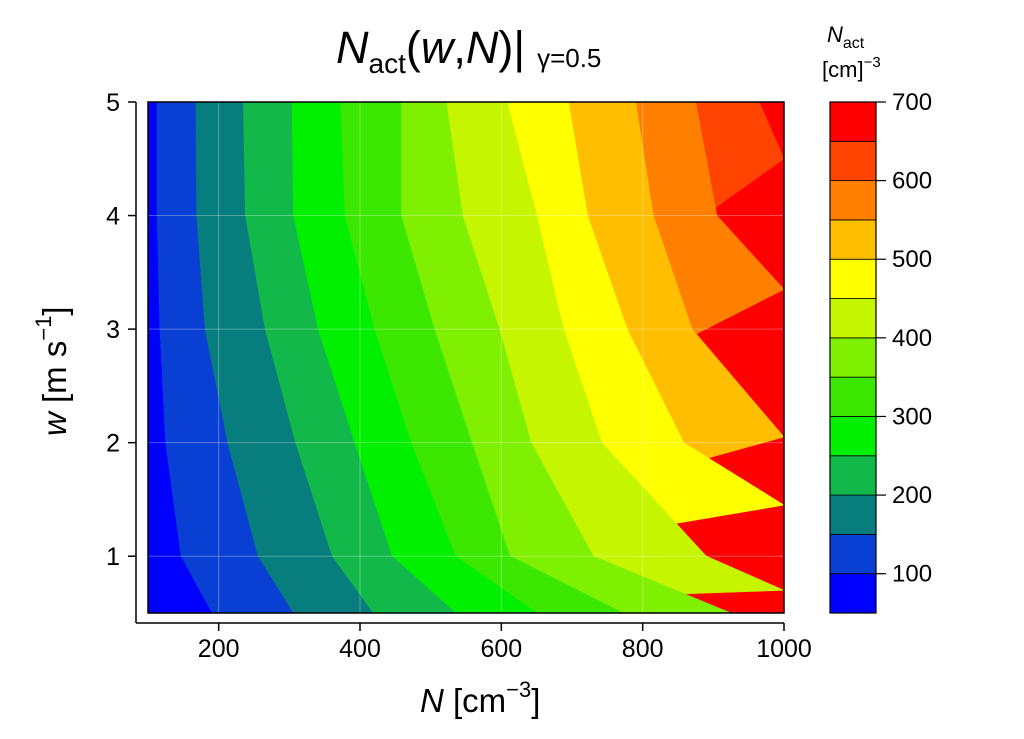 The width and height of the screenshot is (1024, 739). Describe the element at coordinates (413, 47) in the screenshot. I see `title-args-open: (` at that location.